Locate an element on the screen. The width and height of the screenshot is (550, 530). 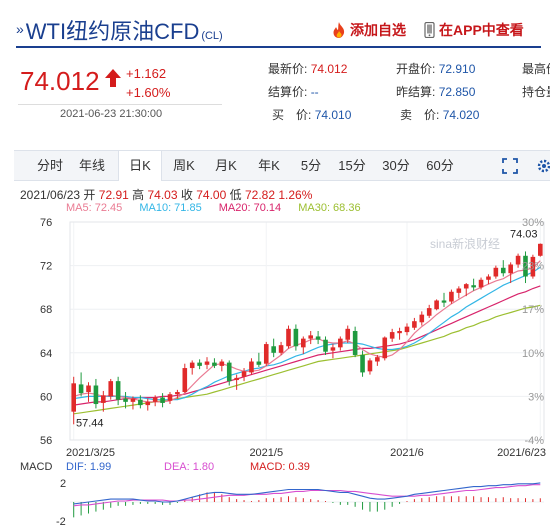
latest-price-value: 74.012 is located at coordinates (329, 69).